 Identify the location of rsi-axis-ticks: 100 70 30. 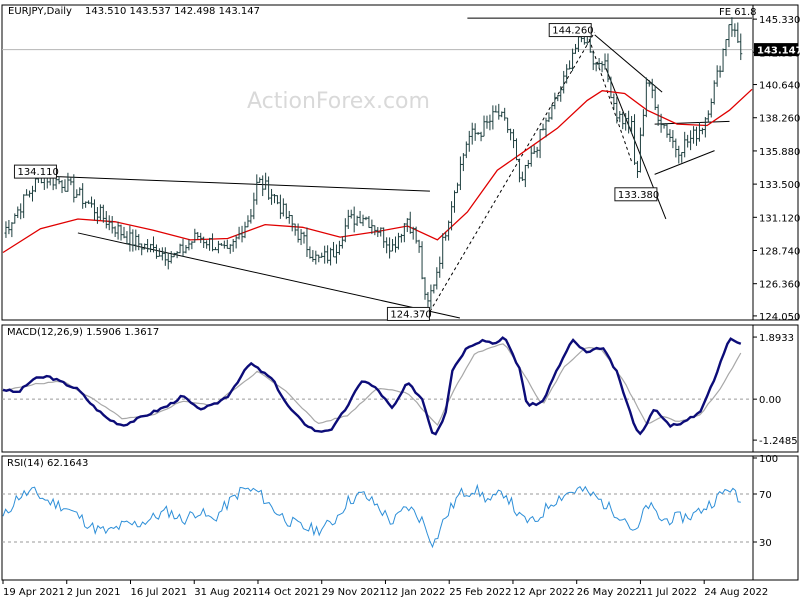
(765, 501).